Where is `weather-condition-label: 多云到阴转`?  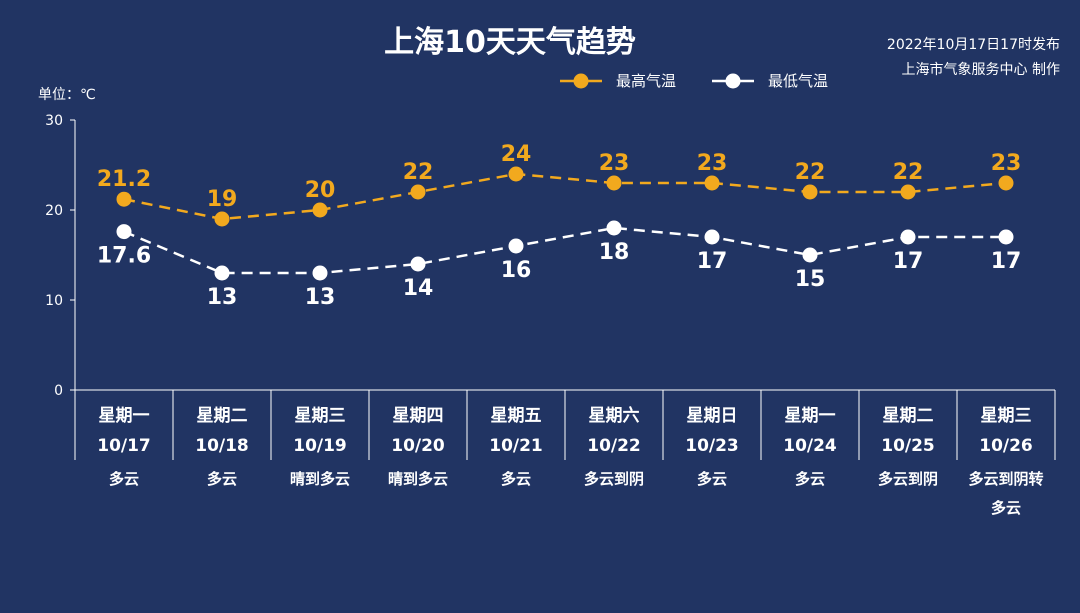
weather-condition-label: 多云到阴转 is located at coordinates (1005, 479).